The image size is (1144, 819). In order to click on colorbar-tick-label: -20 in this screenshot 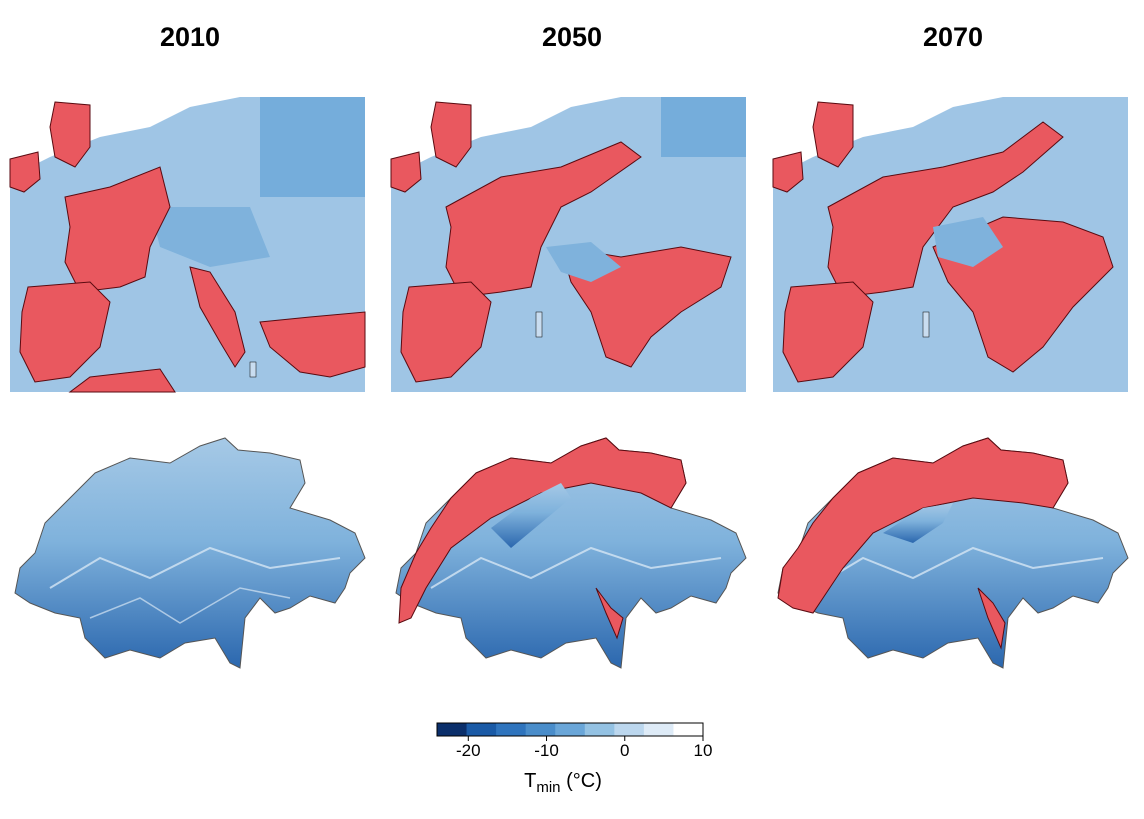, I will do `click(468, 750)`.